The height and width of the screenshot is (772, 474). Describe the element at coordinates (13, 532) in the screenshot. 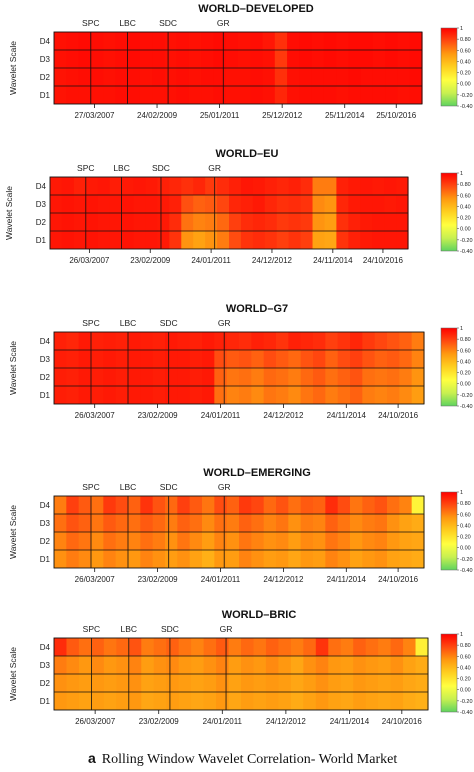

I see `y-axis-label: Wavelet Scale` at that location.